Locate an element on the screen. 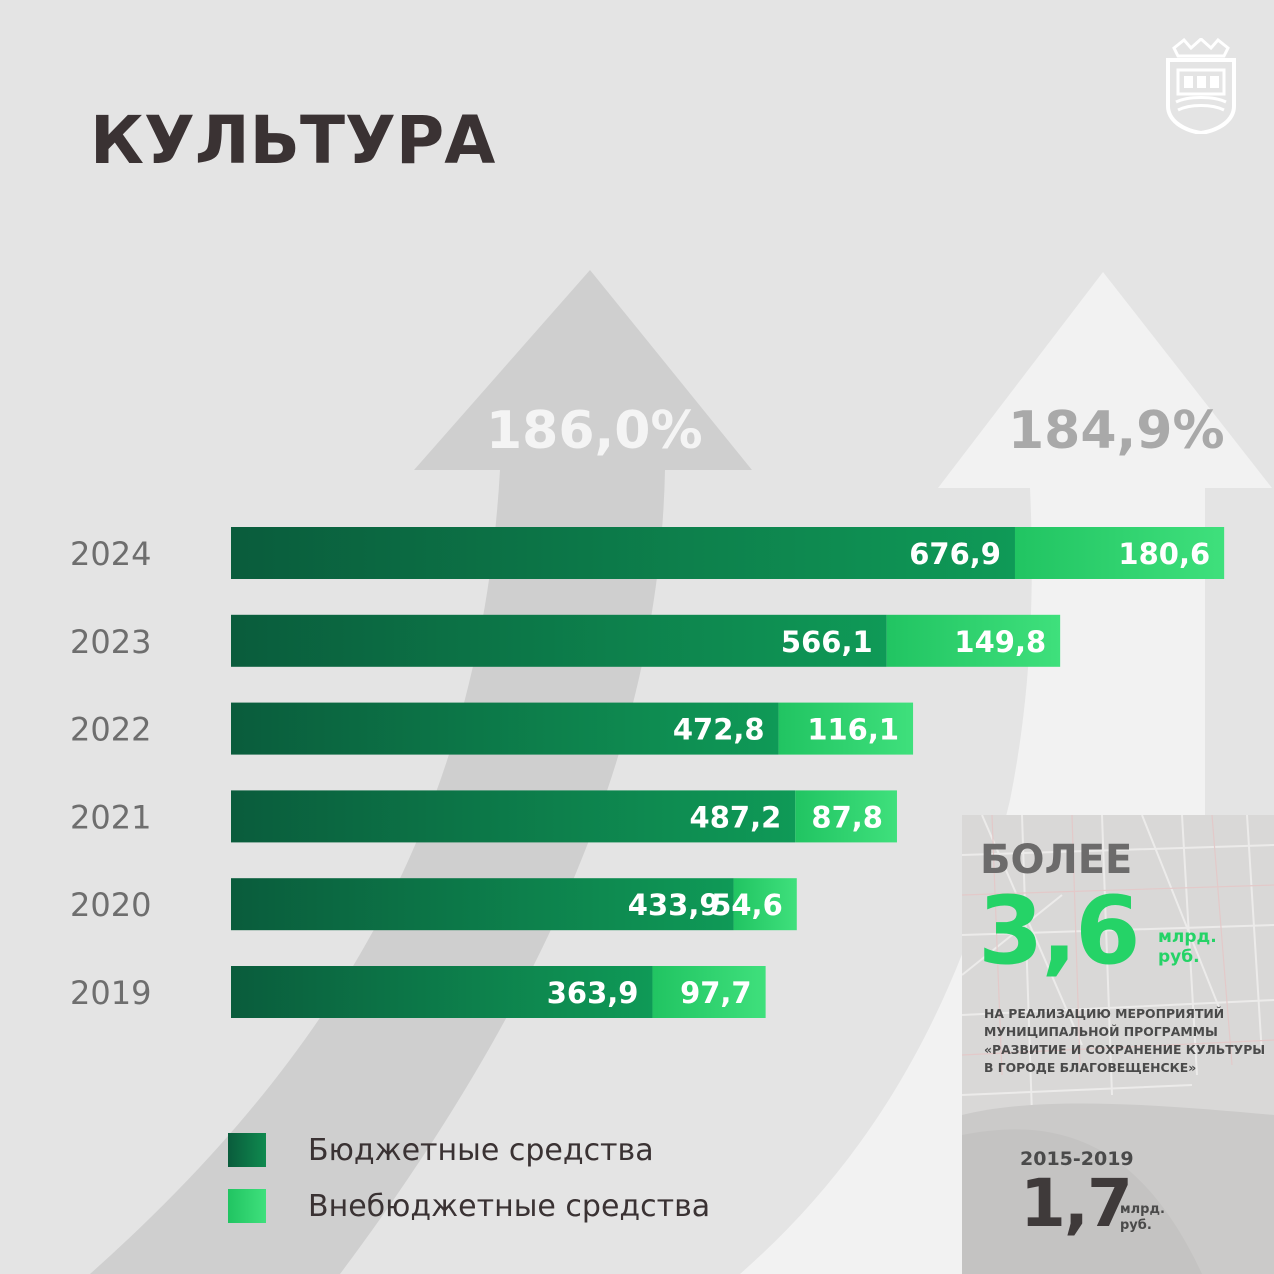 The image size is (1274, 1274). value-label-budget-2024: 676,9 is located at coordinates (955, 554).